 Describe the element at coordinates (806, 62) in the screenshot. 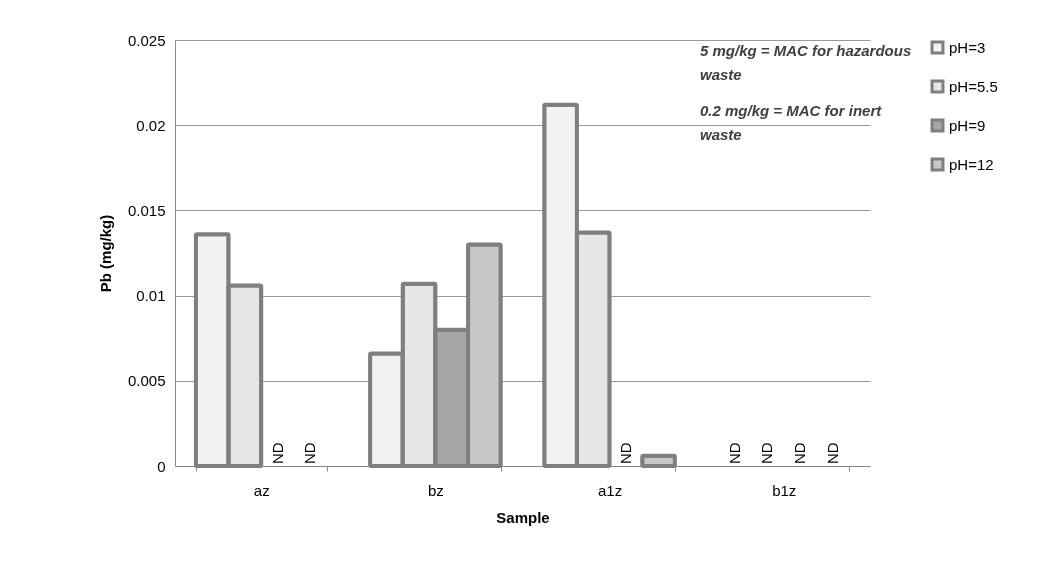

I see `annotation: 5 mg/kg = MAC for hazardous waste` at that location.